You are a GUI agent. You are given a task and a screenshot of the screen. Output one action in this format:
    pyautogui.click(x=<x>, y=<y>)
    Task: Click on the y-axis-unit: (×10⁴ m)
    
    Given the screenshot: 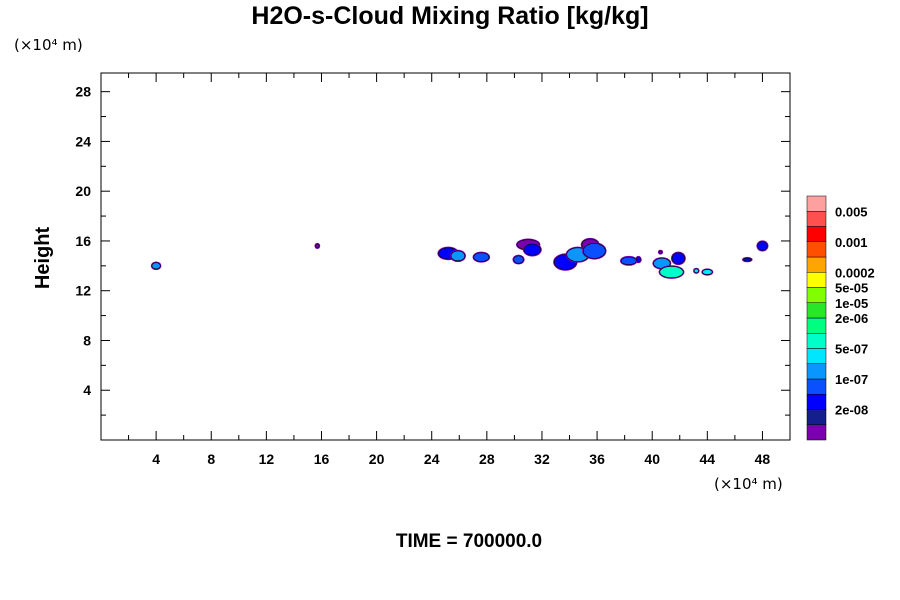 What is the action you would take?
    pyautogui.click(x=48, y=45)
    